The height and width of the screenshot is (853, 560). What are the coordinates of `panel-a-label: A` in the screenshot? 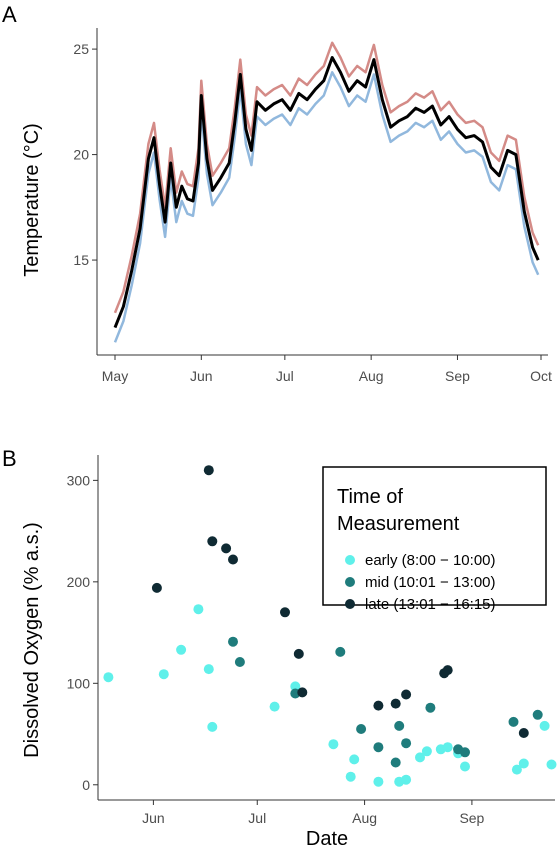 It's located at (9, 14).